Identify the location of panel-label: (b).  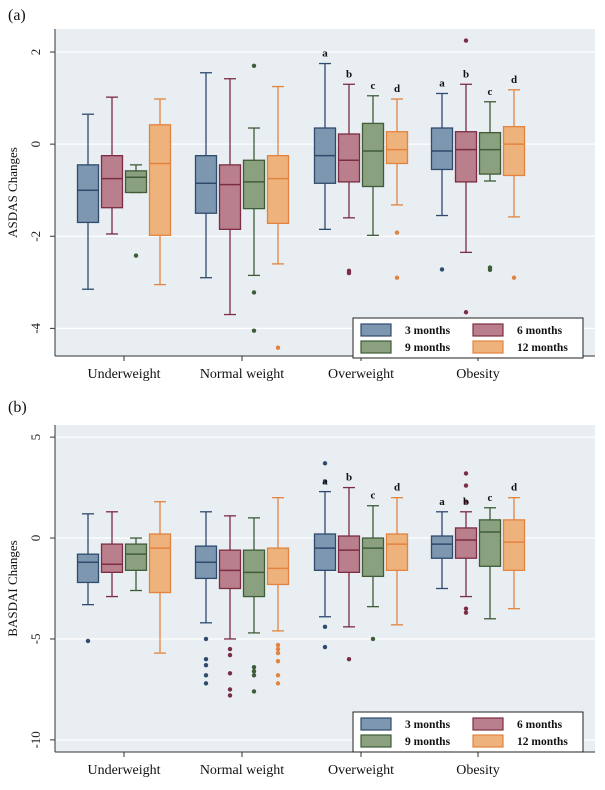
(17, 407).